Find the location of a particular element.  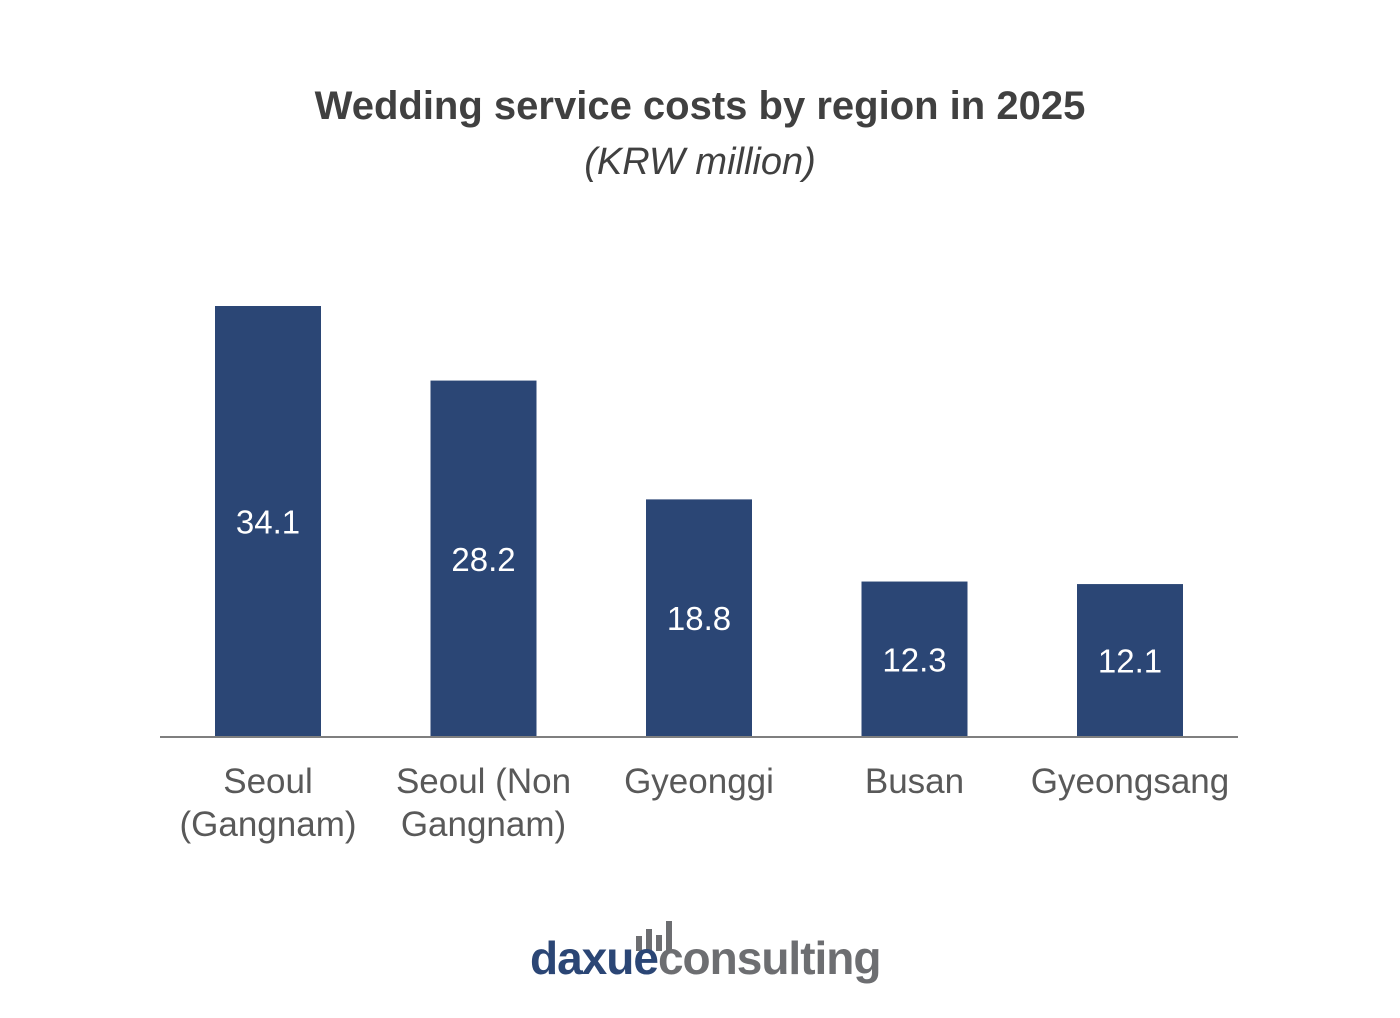

category-label-line: Gangnam) is located at coordinates (483, 824).